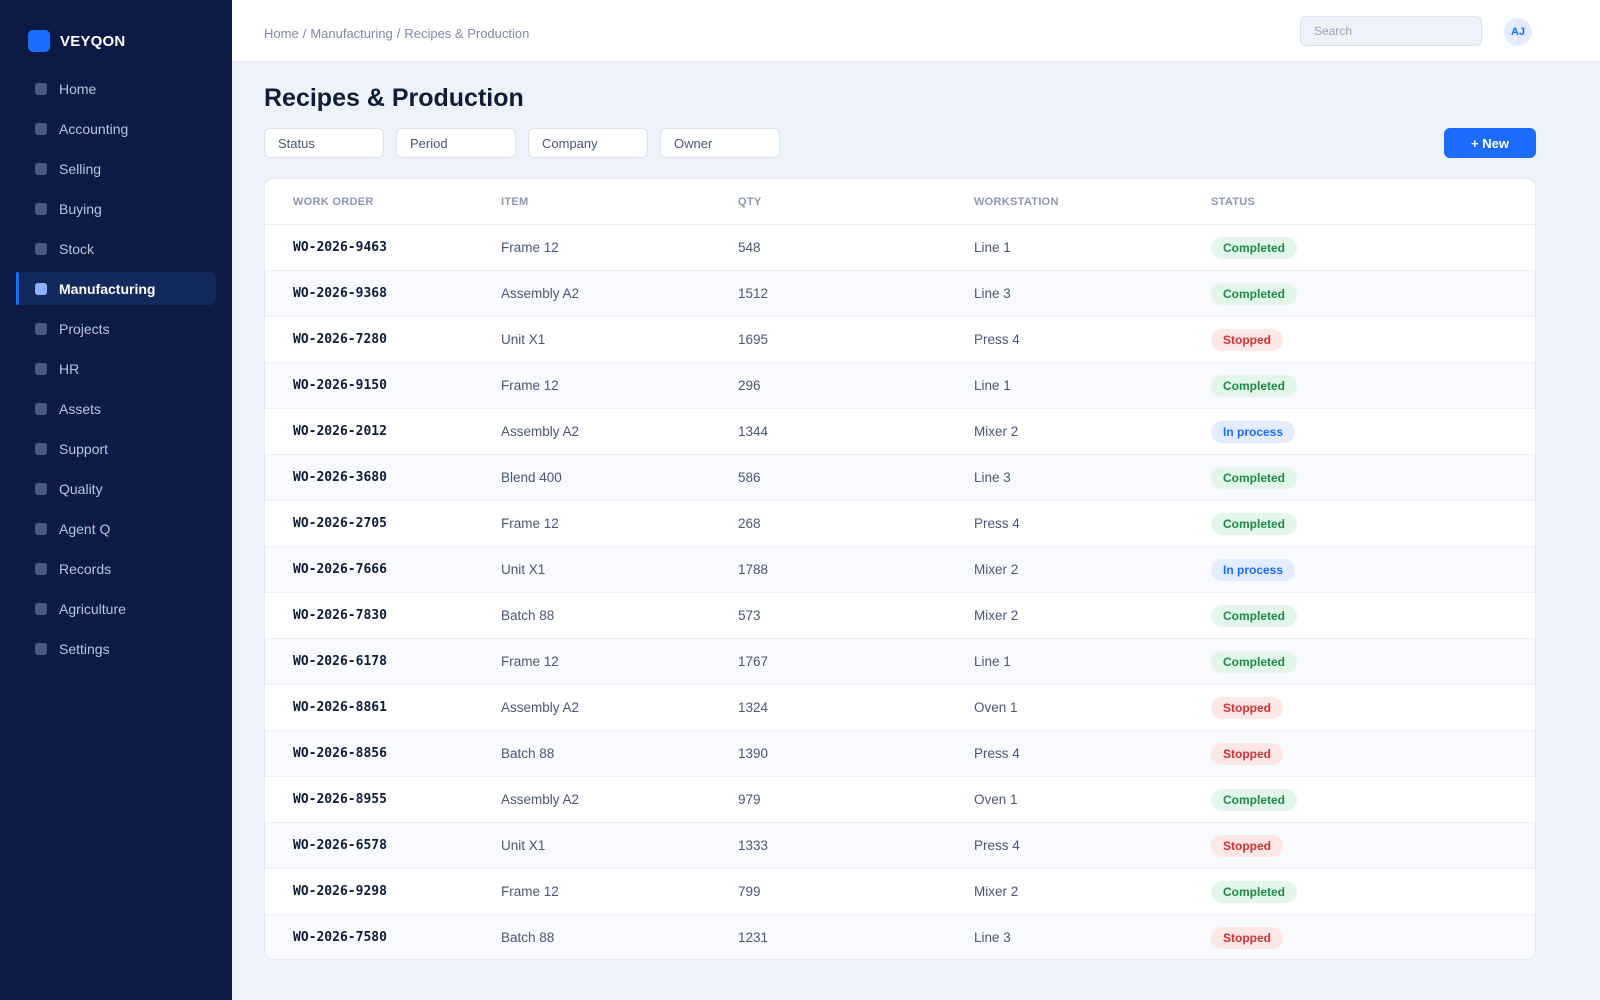 The height and width of the screenshot is (1000, 1600). I want to click on search-input, so click(1391, 31).